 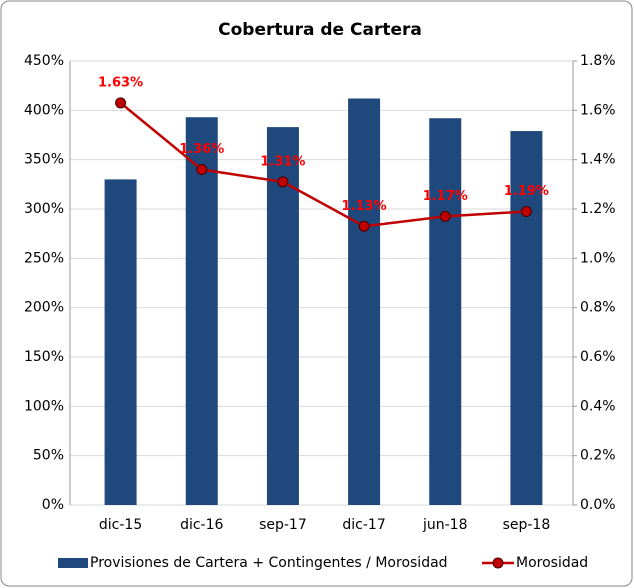 What do you see at coordinates (44, 406) in the screenshot?
I see `y-tick-label: 100%` at bounding box center [44, 406].